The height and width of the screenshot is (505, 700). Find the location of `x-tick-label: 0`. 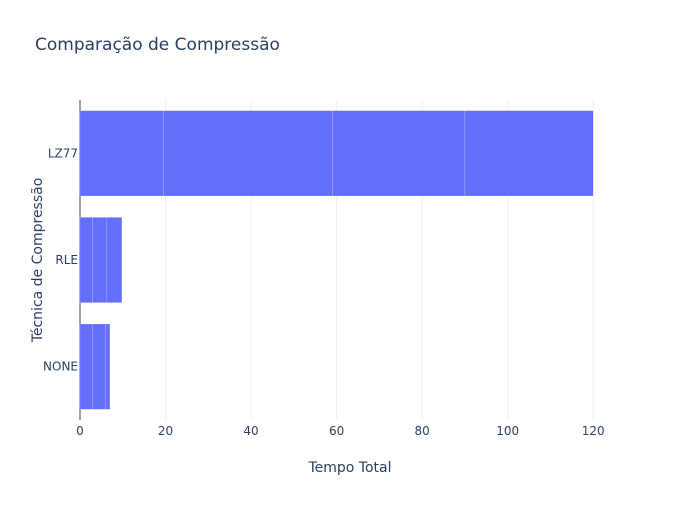

x-tick-label: 0 is located at coordinates (80, 431).